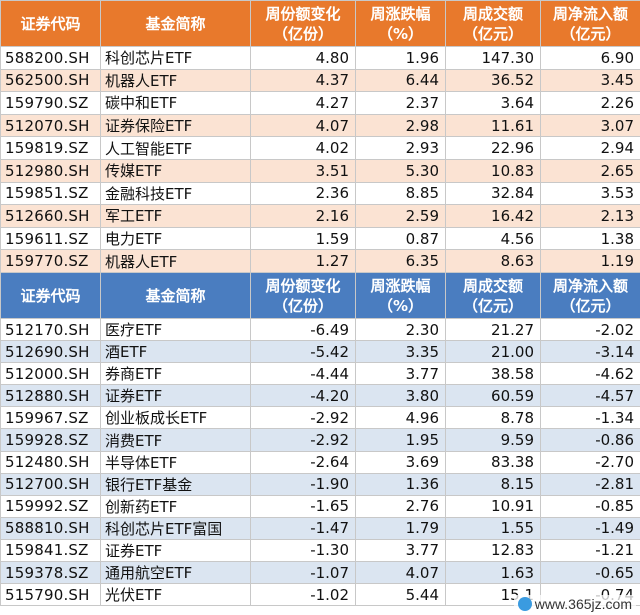 The height and width of the screenshot is (615, 640). I want to click on cell-net-inflow: 2.94, so click(590, 148).